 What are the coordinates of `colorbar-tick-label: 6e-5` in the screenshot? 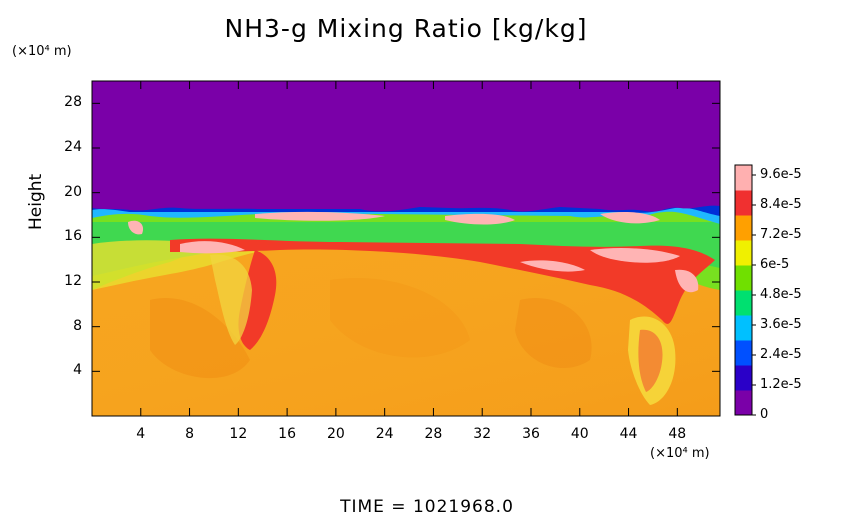 It's located at (775, 264).